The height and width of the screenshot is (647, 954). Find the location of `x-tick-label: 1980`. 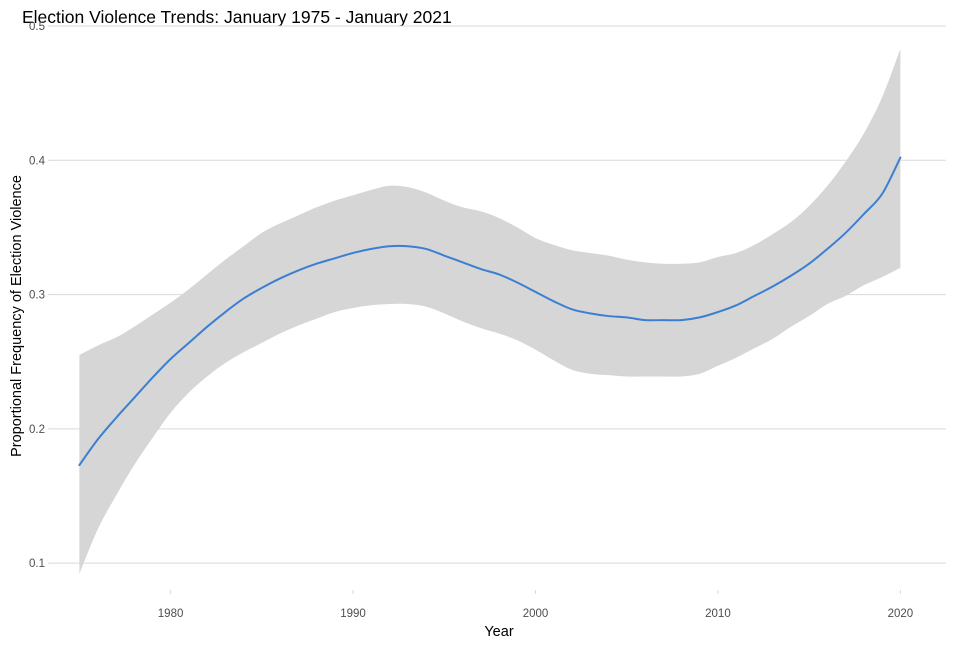

x-tick-label: 1980 is located at coordinates (171, 614).